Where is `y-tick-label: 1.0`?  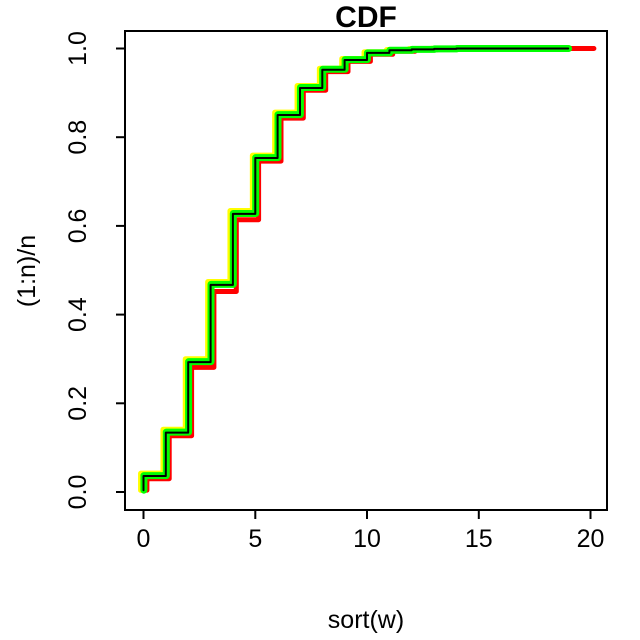
y-tick-label: 1.0 is located at coordinates (78, 48).